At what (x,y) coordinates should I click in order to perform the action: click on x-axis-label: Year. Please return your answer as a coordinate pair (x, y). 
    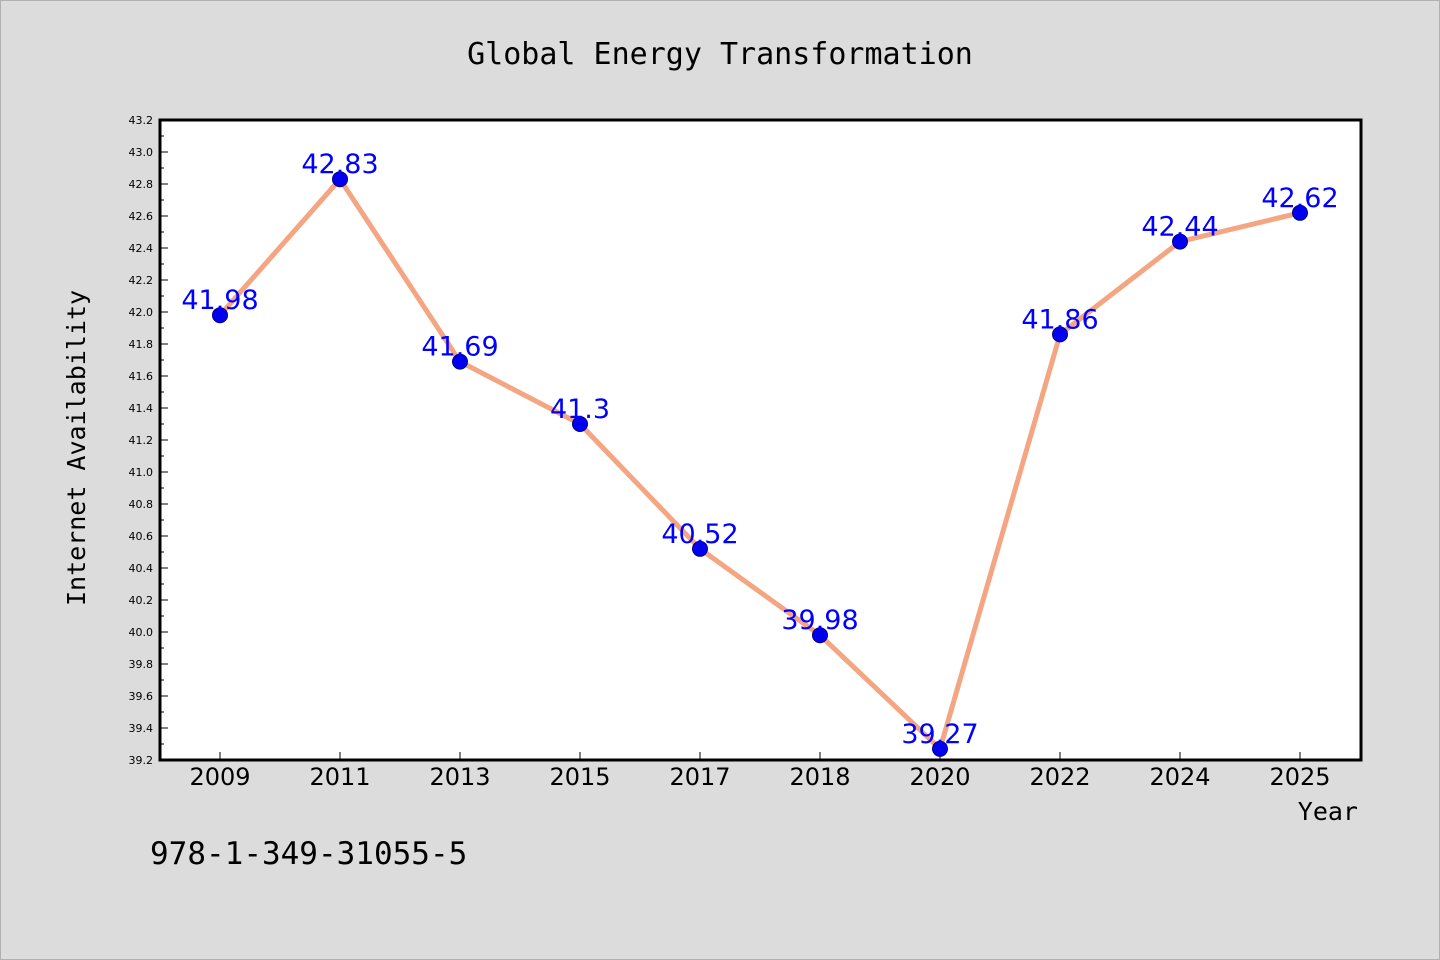
    Looking at the image, I should click on (1328, 811).